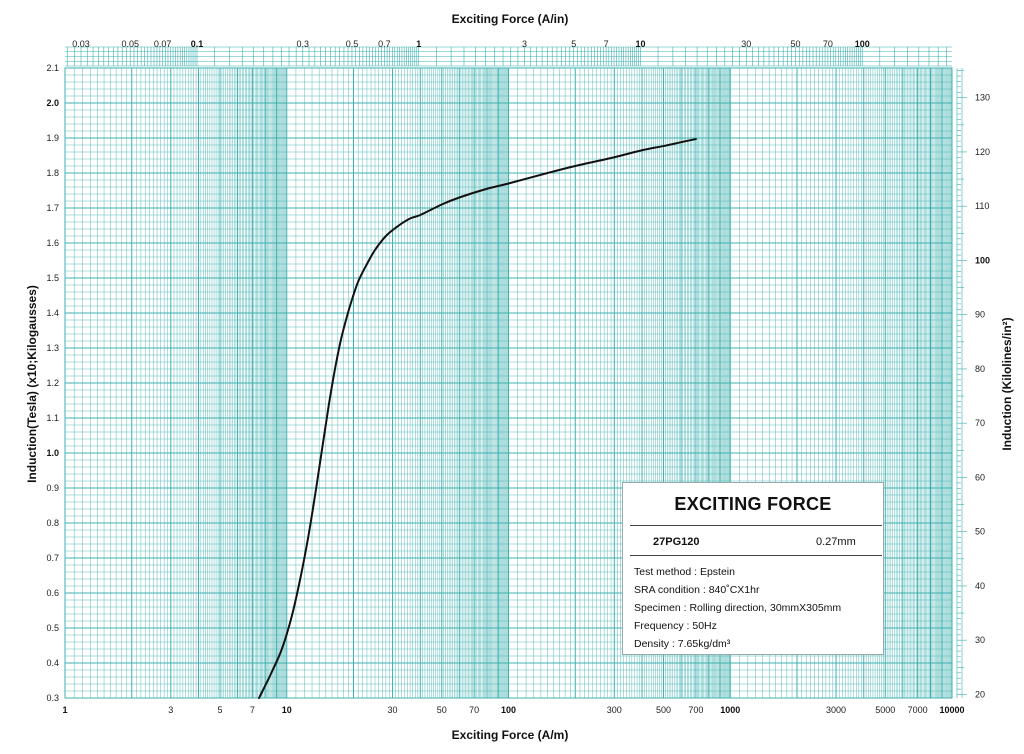  Describe the element at coordinates (695, 710) in the screenshot. I see `x-tick-label: 700` at that location.